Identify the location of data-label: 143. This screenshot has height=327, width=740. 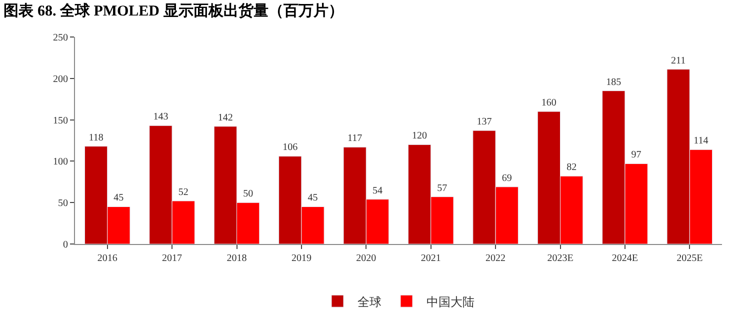
(160, 117).